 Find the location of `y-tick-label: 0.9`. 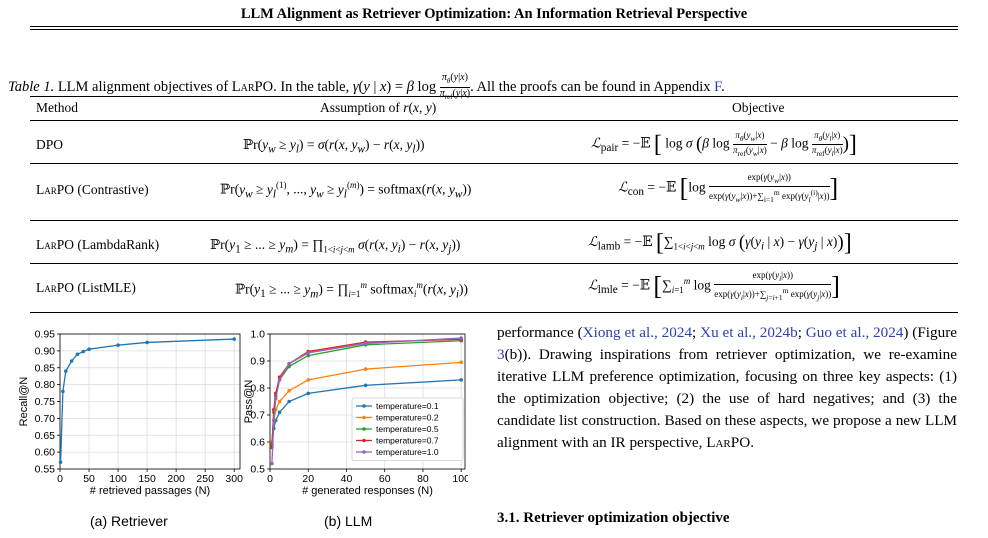

y-tick-label: 0.9 is located at coordinates (257, 362).